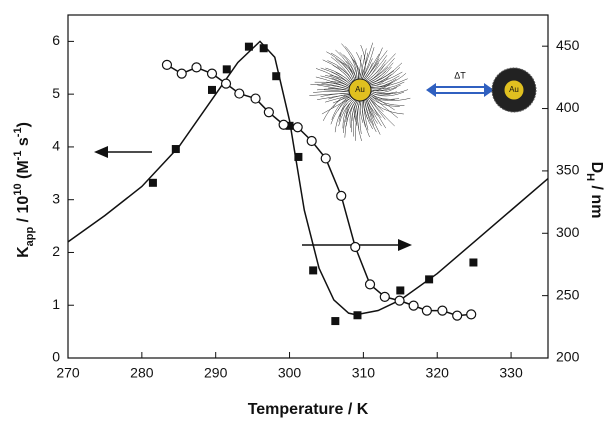 This screenshot has height=422, width=615. I want to click on y-tick-label: 2, so click(56, 251).